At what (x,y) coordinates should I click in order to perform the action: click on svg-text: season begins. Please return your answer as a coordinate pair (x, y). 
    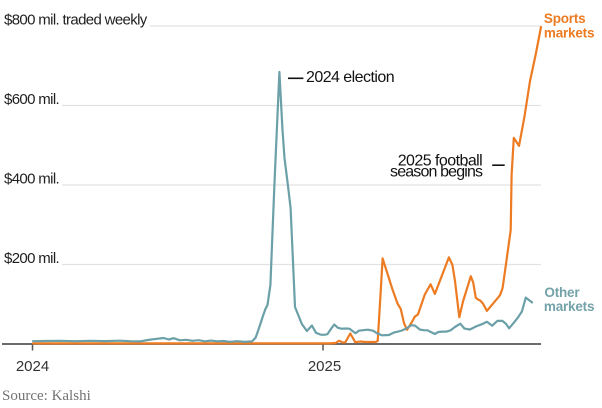
    Looking at the image, I should click on (436, 172).